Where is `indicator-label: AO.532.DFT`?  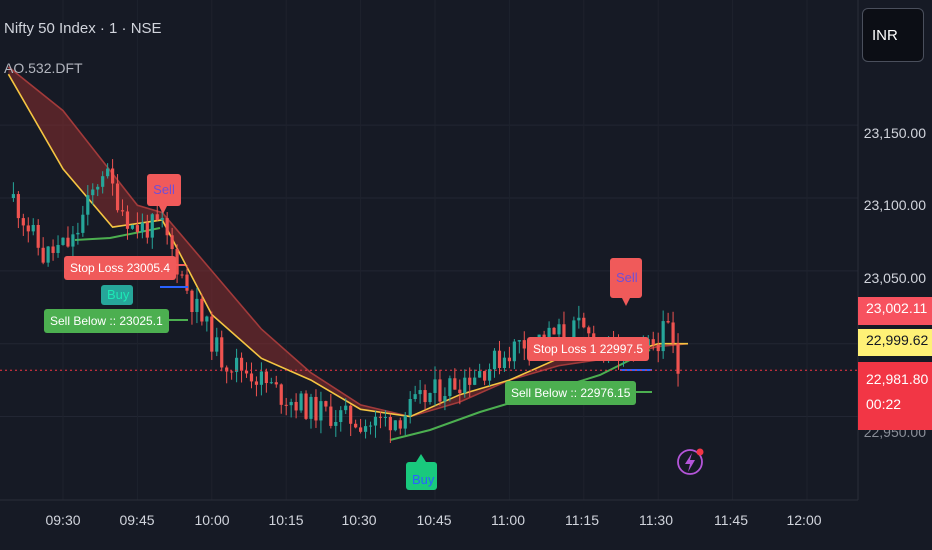
indicator-label: AO.532.DFT is located at coordinates (43, 68).